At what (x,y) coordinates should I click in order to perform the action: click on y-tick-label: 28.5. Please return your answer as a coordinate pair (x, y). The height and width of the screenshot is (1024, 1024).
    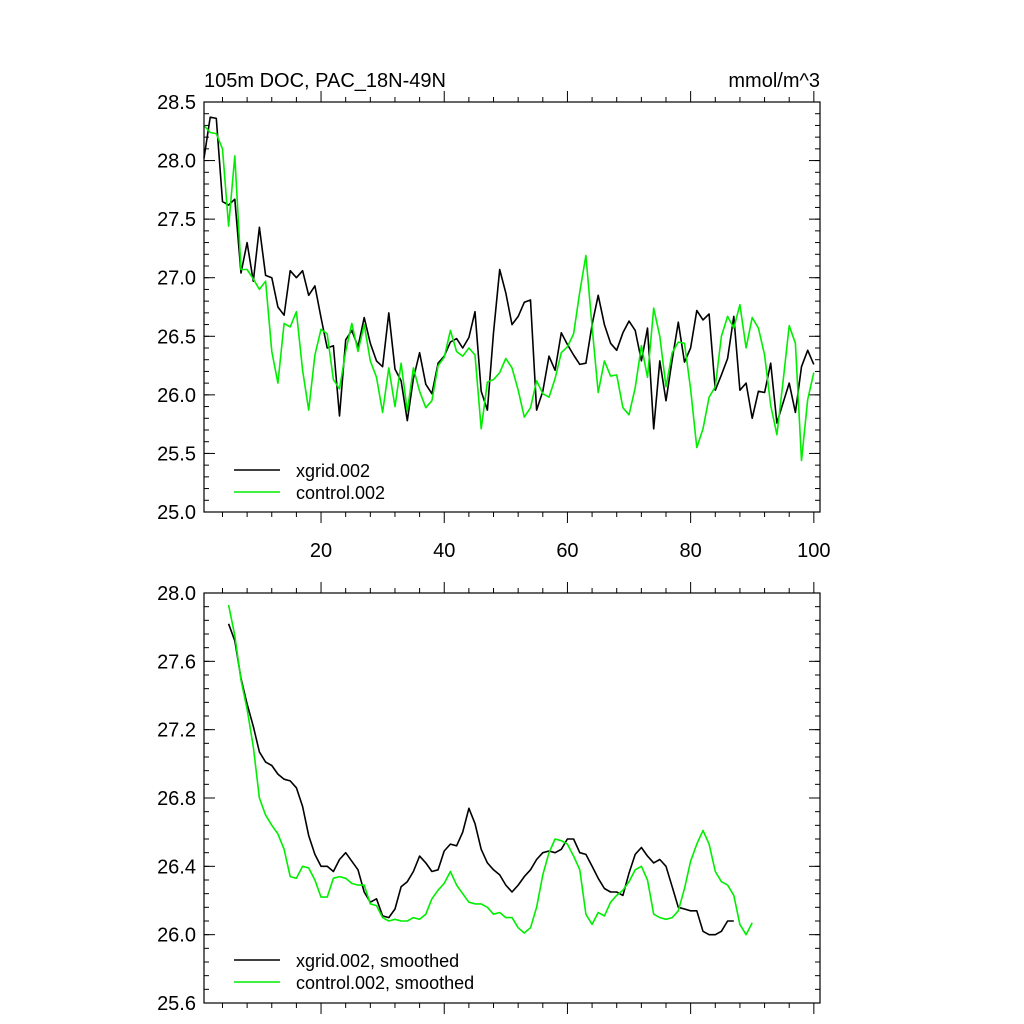
    Looking at the image, I should click on (176, 103).